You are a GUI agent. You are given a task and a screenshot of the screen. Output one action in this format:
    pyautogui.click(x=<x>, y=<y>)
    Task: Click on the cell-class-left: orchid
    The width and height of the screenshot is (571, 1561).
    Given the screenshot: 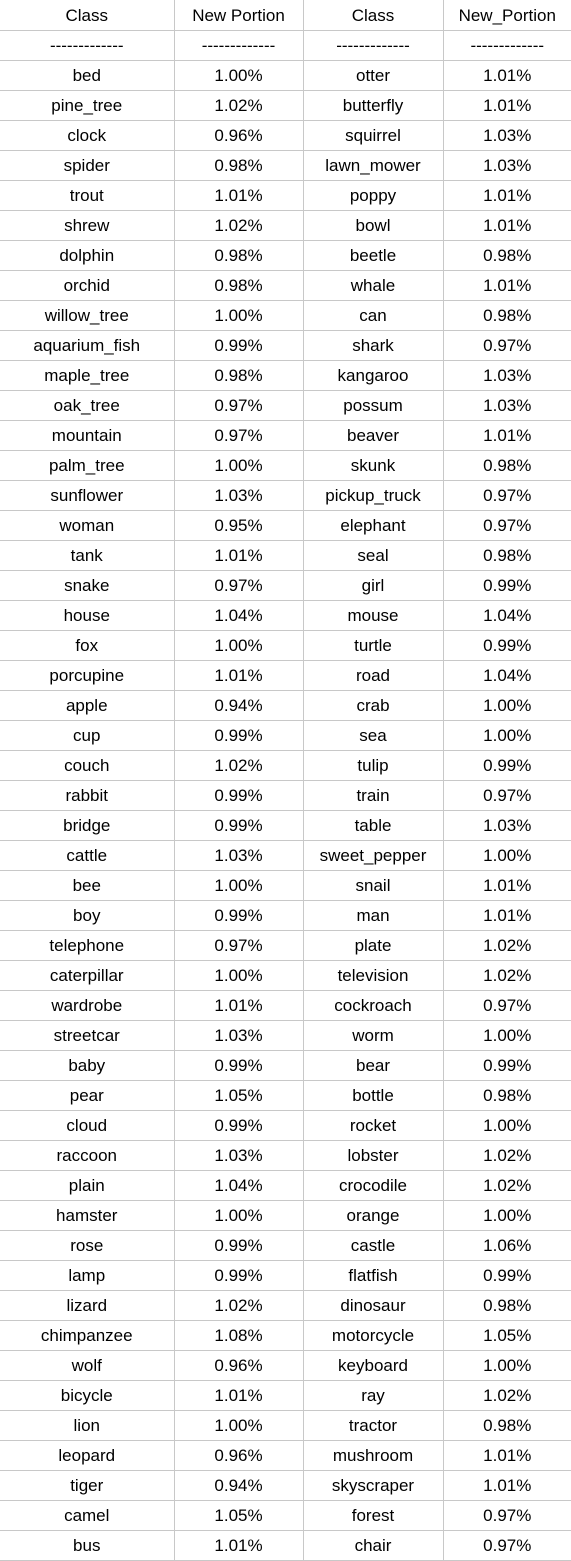 What is the action you would take?
    pyautogui.click(x=87, y=285)
    